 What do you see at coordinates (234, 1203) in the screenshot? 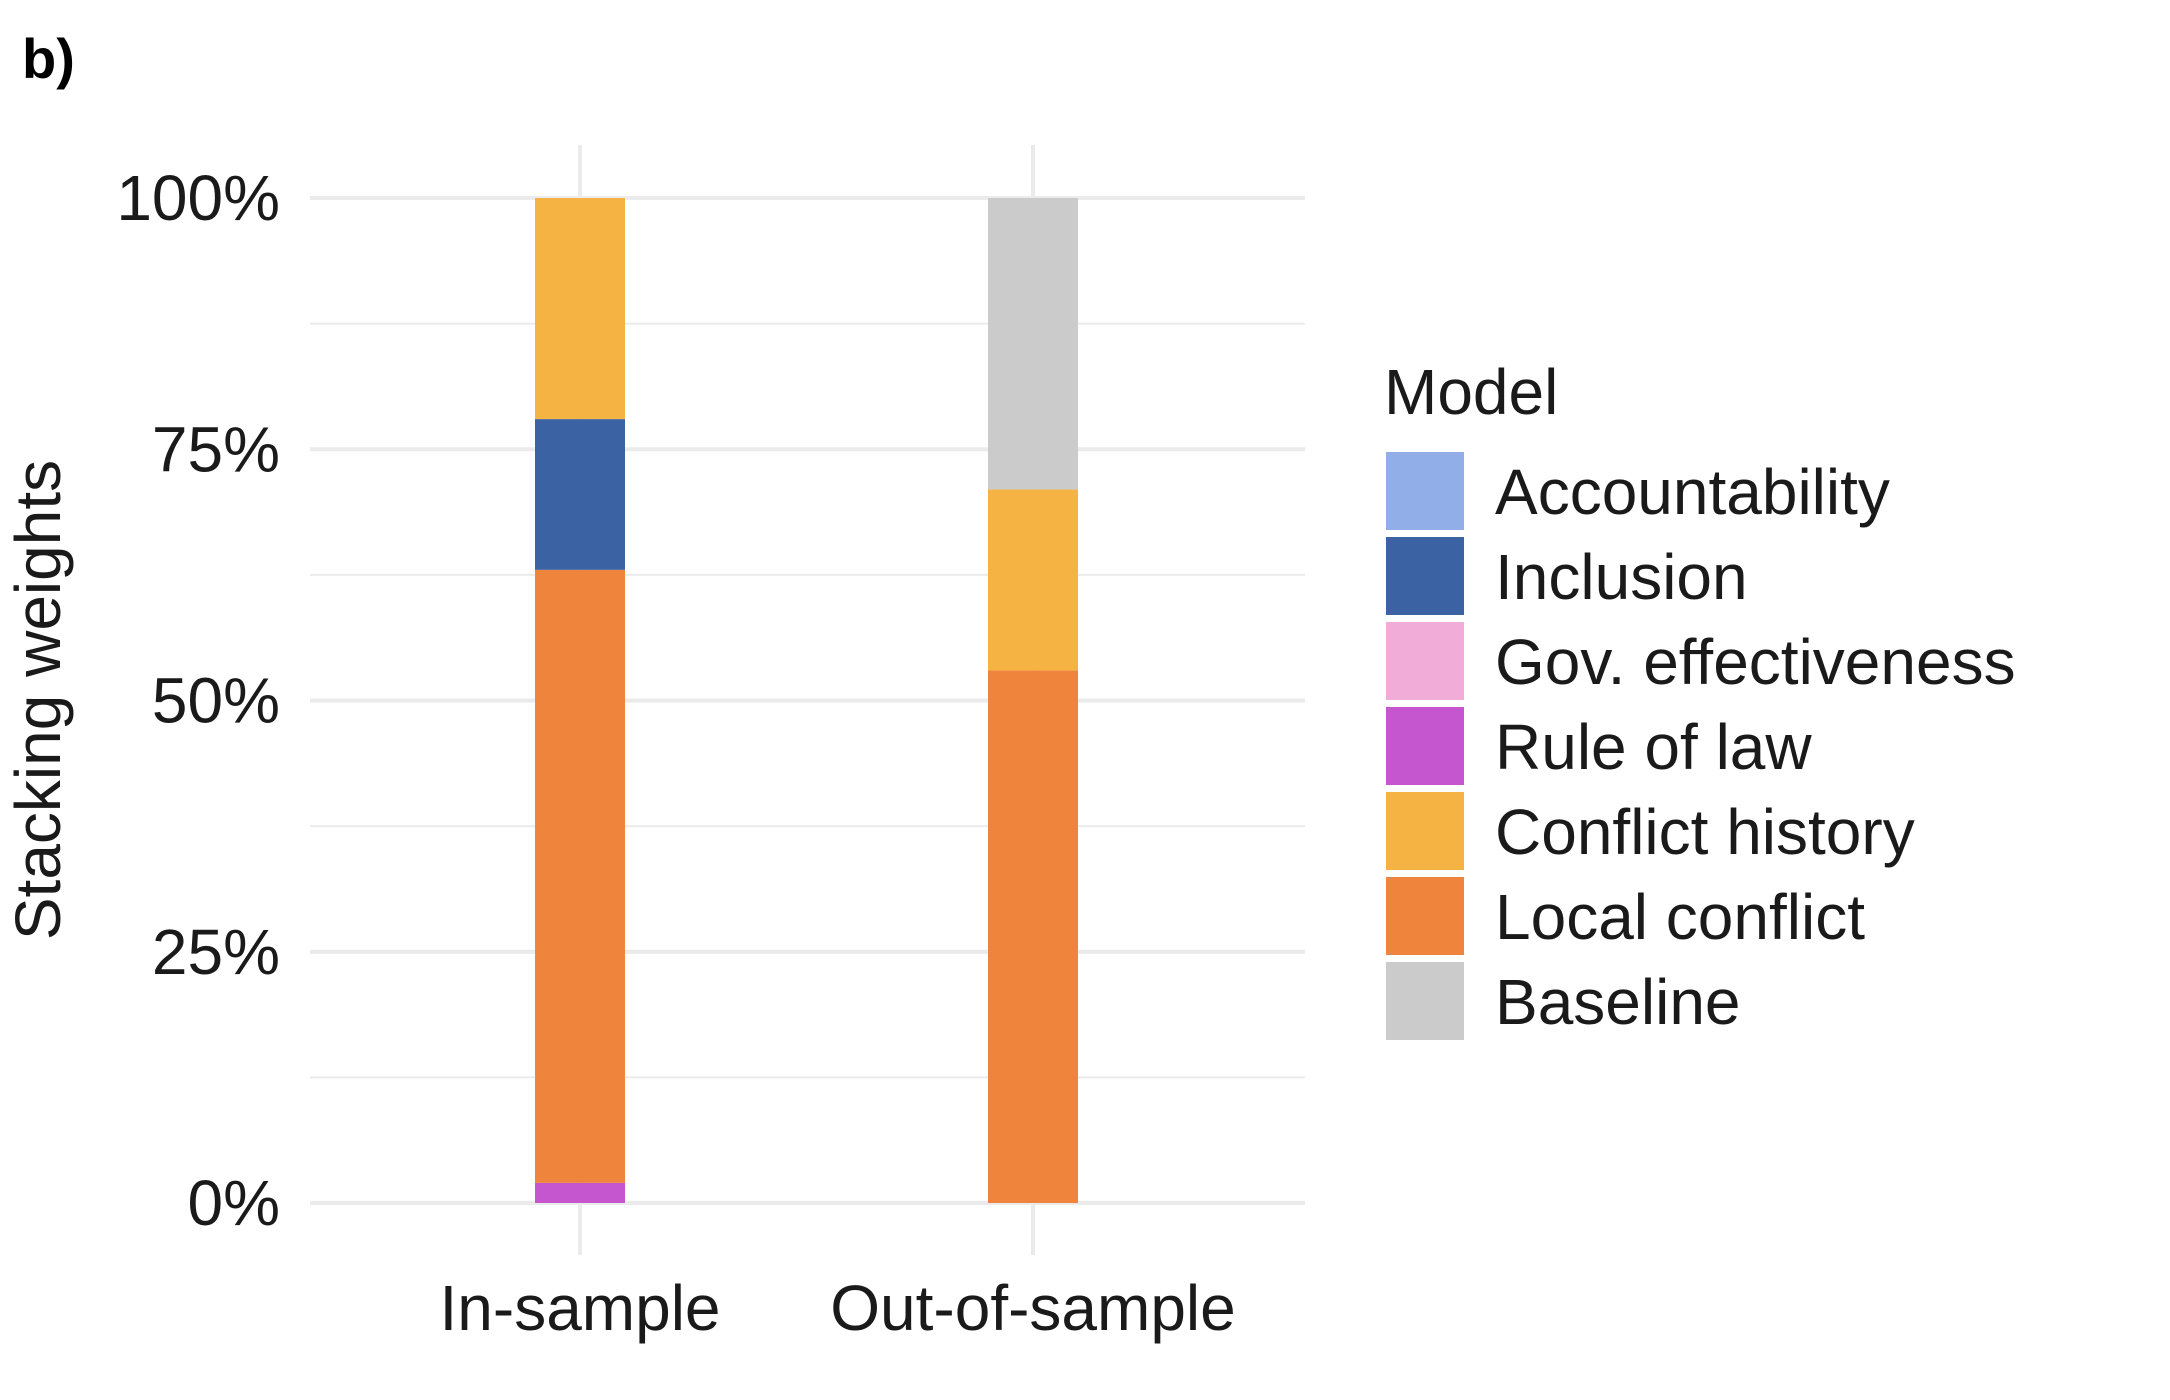
I see `y-tick-label: 0%` at bounding box center [234, 1203].